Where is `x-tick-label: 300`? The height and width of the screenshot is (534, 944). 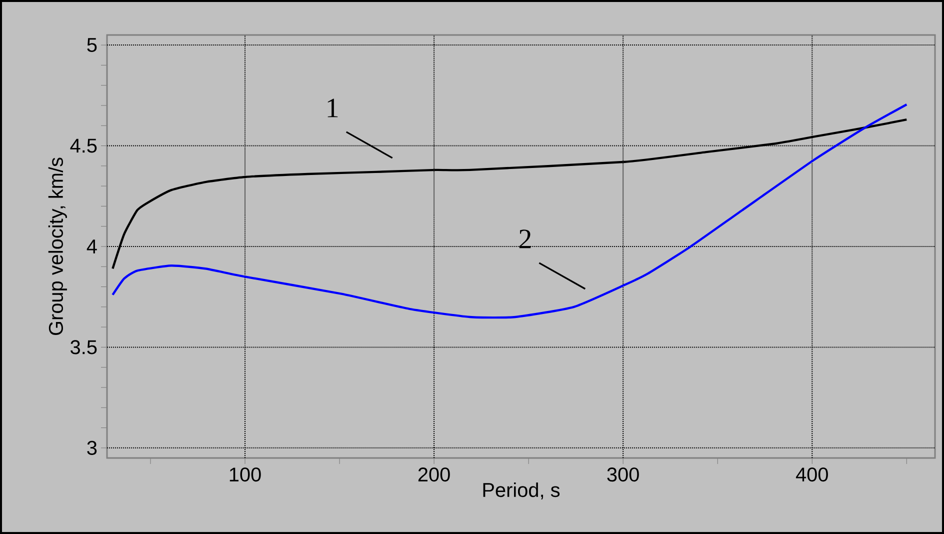
x-tick-label: 300 is located at coordinates (623, 475).